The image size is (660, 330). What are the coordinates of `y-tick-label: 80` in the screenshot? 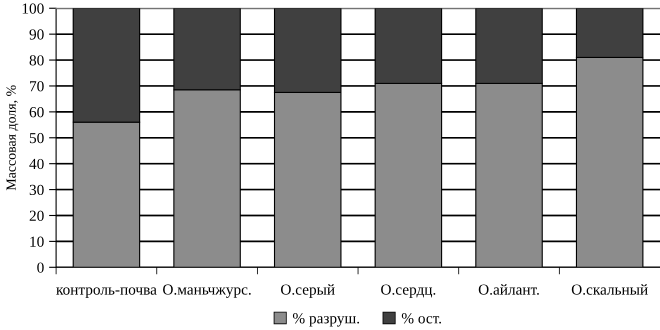 It's located at (37, 60).